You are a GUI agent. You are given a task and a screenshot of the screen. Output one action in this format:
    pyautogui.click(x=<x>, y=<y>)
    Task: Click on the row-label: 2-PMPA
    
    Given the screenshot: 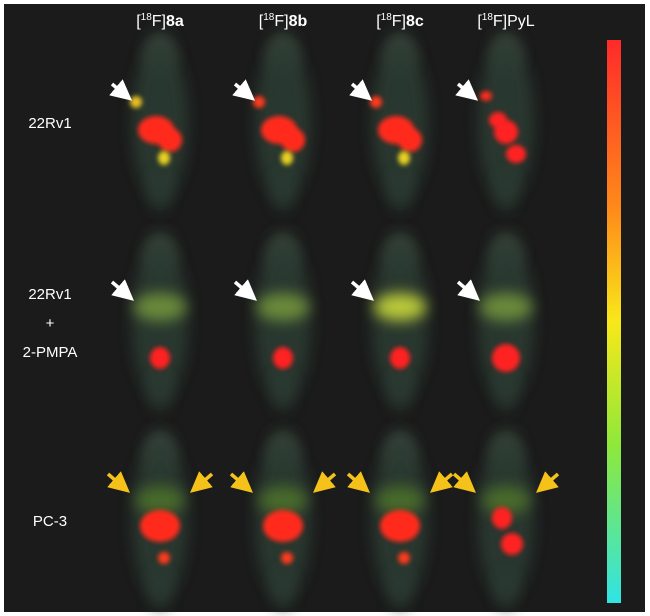 What is the action you would take?
    pyautogui.click(x=50, y=352)
    